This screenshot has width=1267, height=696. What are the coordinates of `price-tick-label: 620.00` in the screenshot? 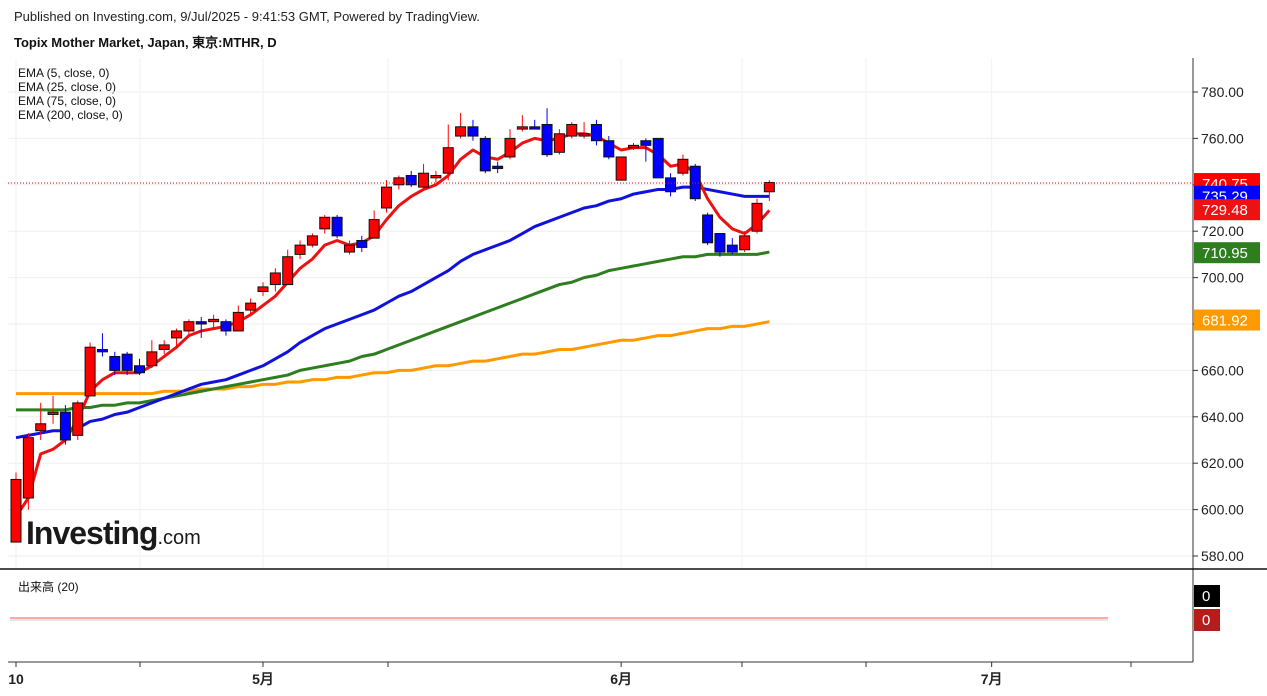 It's located at (1222, 463).